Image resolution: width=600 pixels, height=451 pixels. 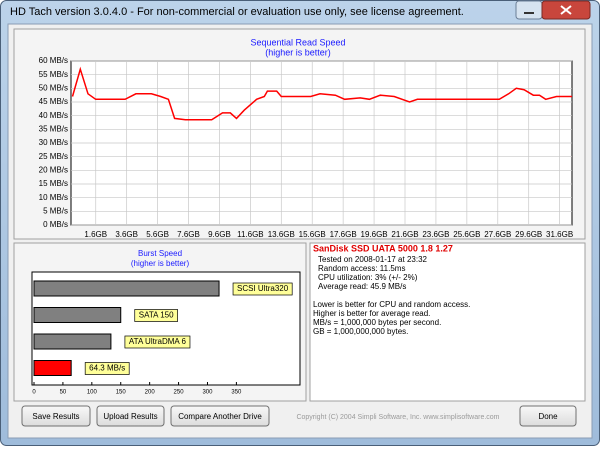 What do you see at coordinates (160, 253) in the screenshot?
I see `chart-title: Burst Speed` at bounding box center [160, 253].